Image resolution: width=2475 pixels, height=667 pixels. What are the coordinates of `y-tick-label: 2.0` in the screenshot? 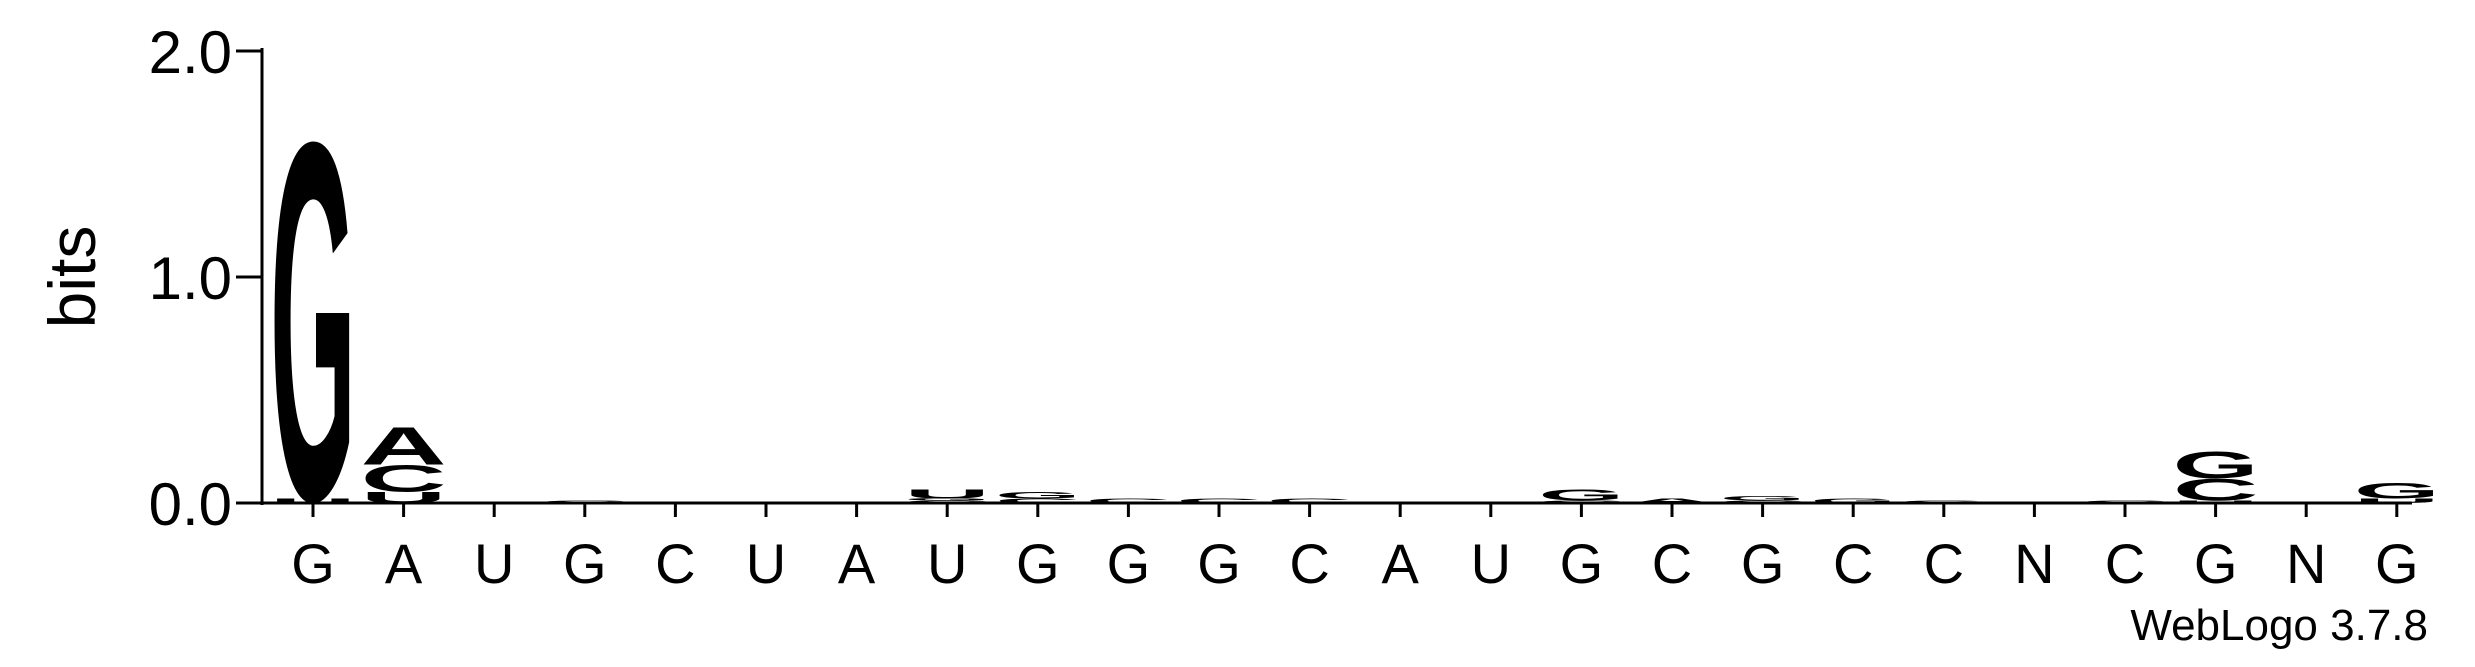 It's located at (190, 52).